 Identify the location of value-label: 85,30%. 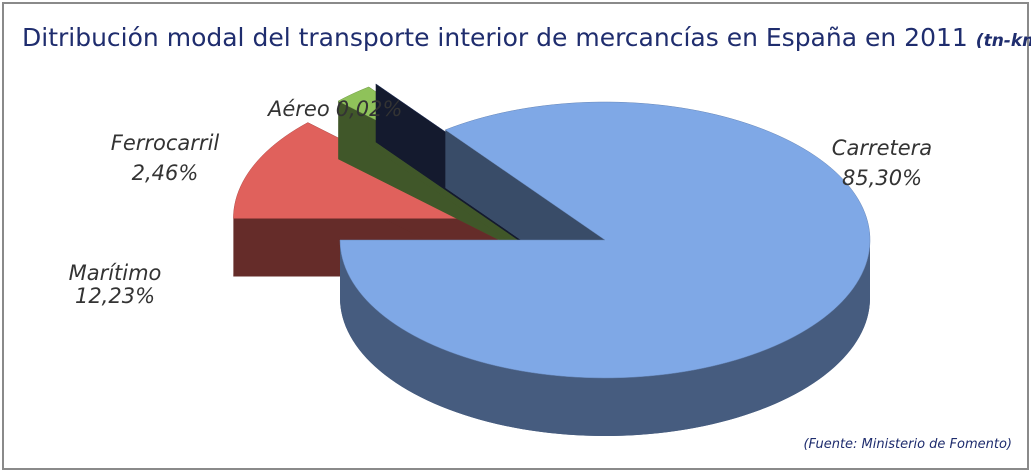
(882, 178).